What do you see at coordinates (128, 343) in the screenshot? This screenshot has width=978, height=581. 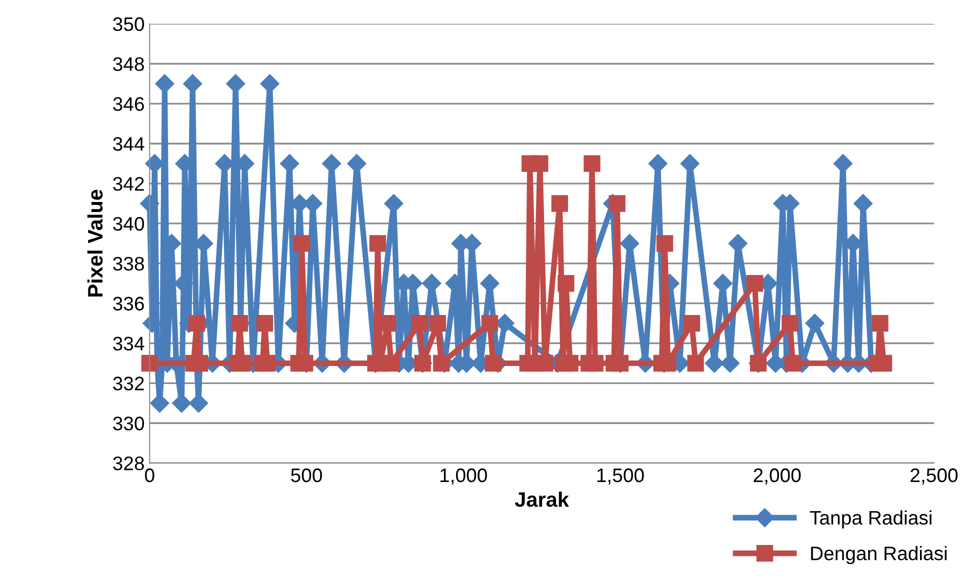 I see `y-tick-label: 334` at bounding box center [128, 343].